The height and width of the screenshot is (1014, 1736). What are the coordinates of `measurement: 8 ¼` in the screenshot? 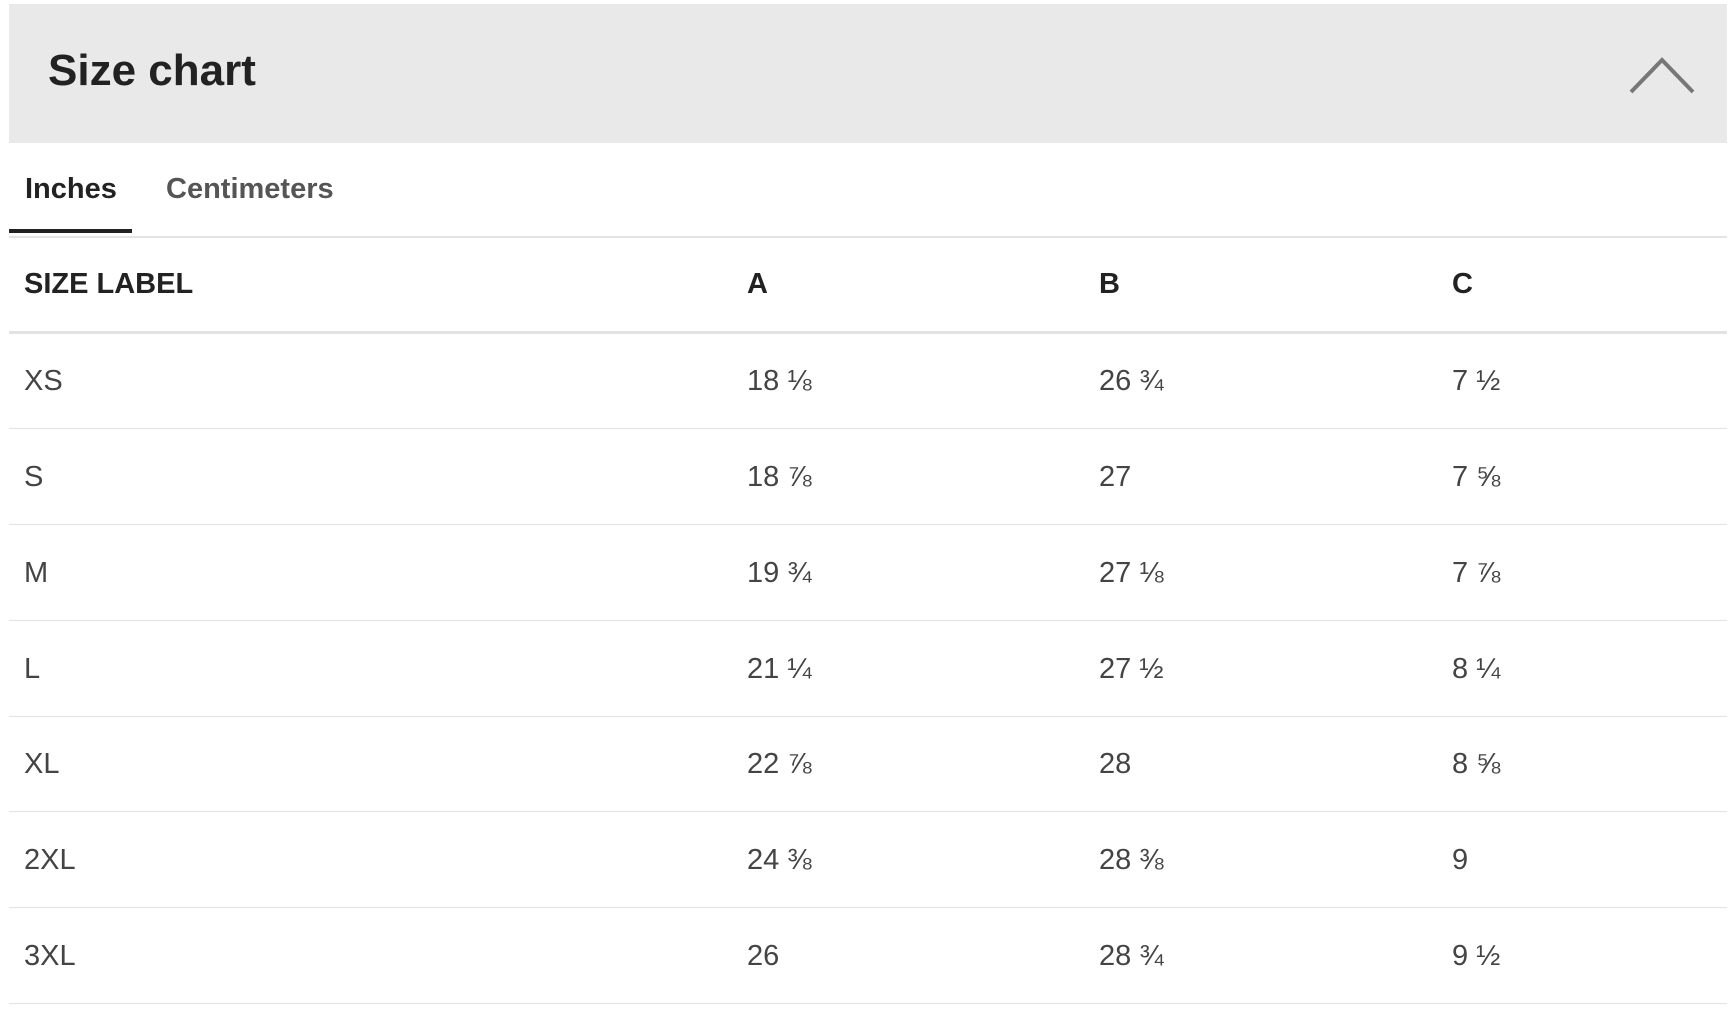 It's located at (1476, 668).